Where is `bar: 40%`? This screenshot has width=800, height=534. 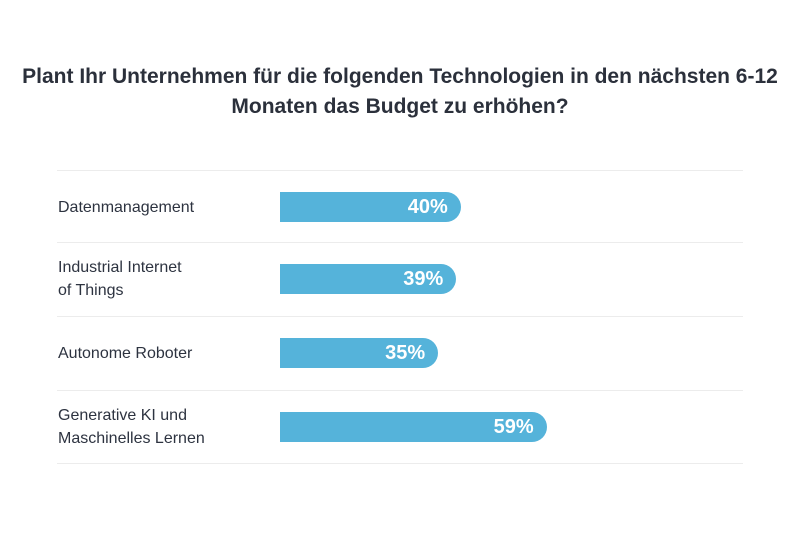 bar: 40% is located at coordinates (370, 207).